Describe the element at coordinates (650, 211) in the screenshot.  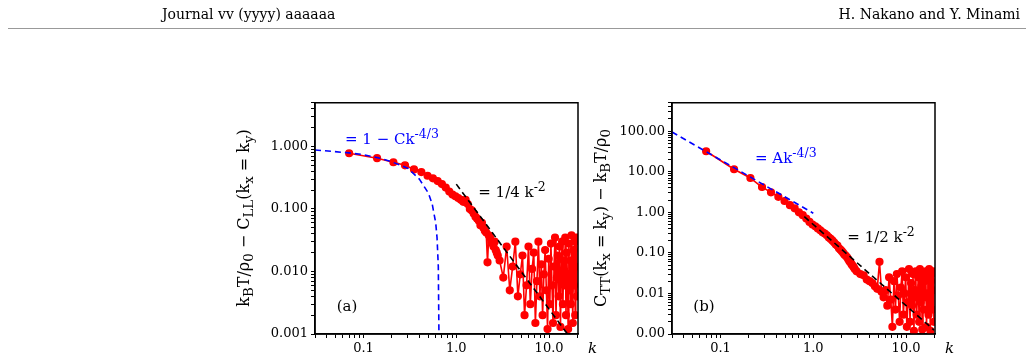
I see `y-tick-label: 1.00` at that location.